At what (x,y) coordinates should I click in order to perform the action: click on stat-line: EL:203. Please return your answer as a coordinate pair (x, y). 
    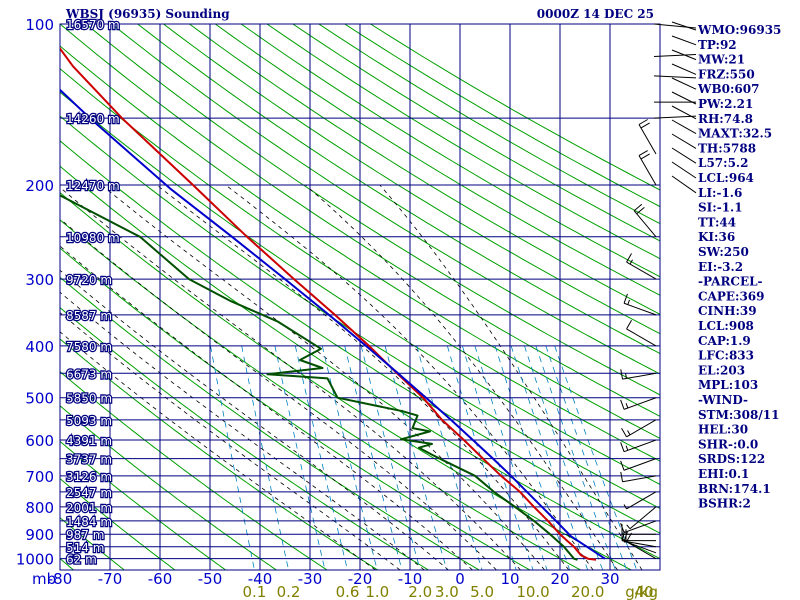
    Looking at the image, I should click on (721, 370).